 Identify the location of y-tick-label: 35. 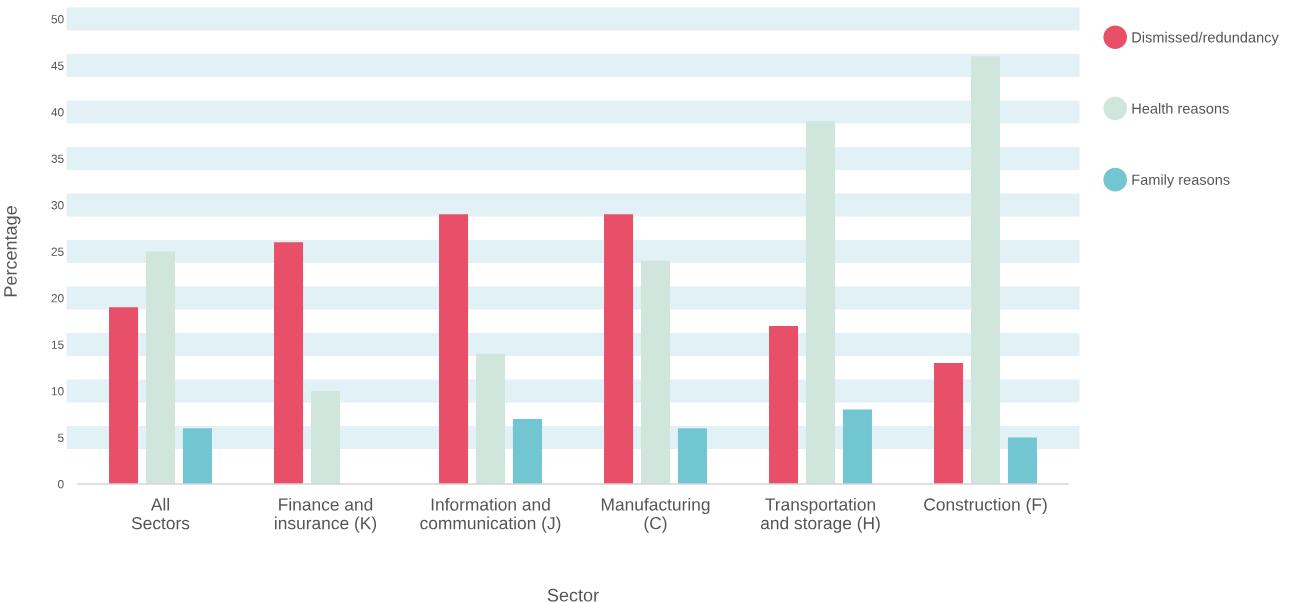
(57, 158).